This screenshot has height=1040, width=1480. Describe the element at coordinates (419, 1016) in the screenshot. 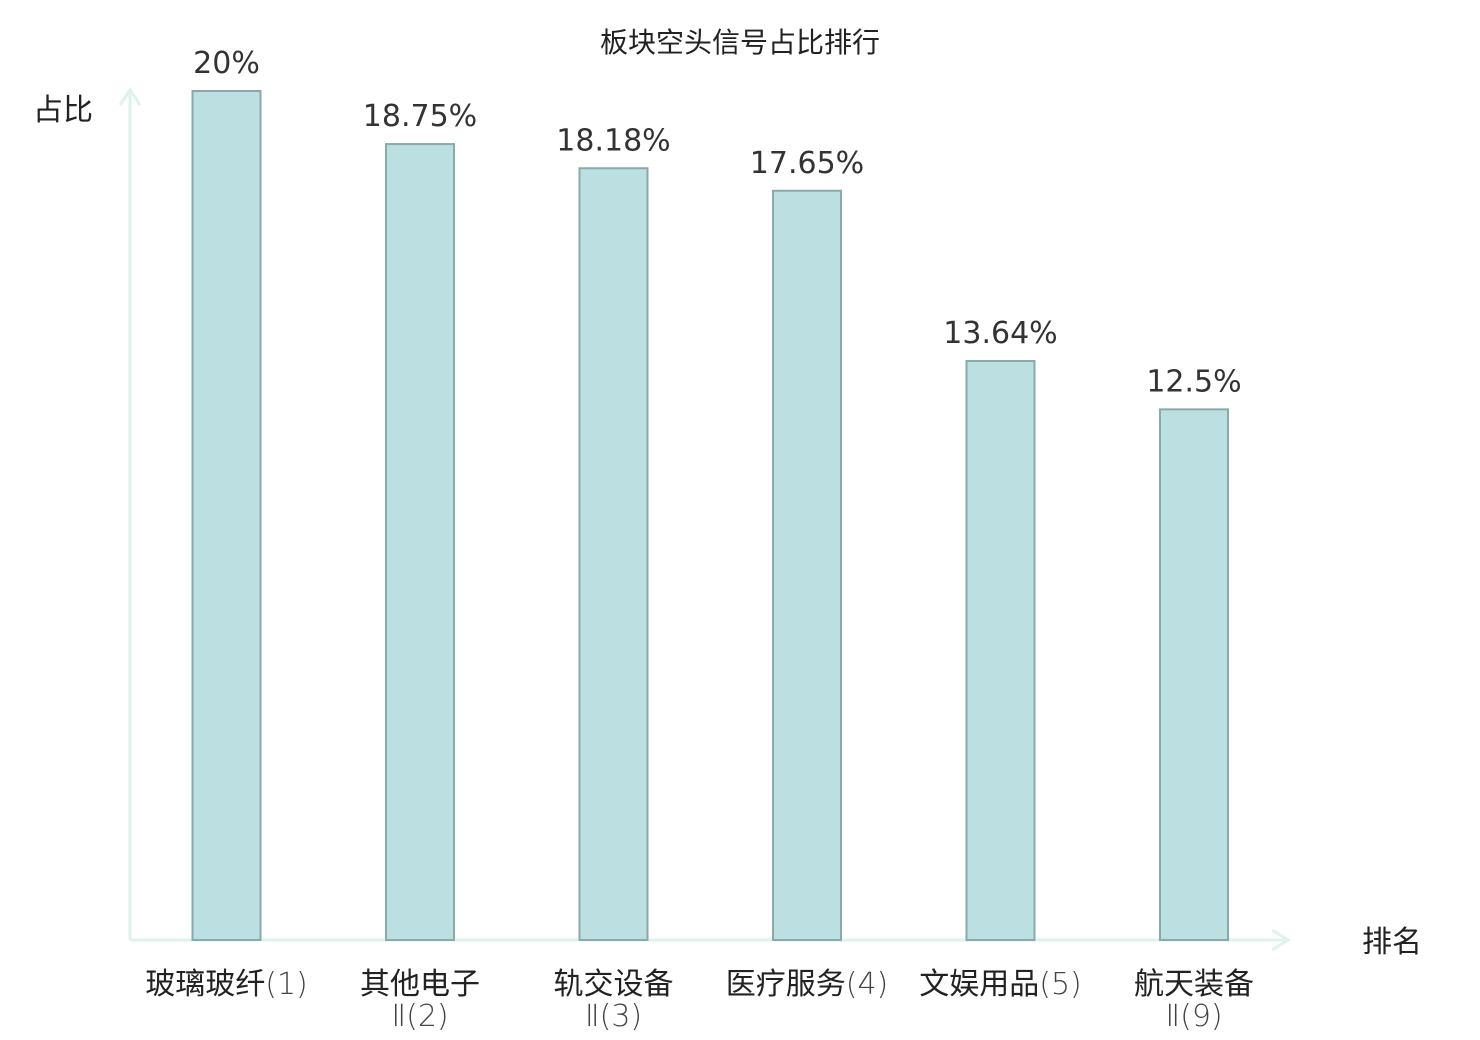

I see `category-rank-2: Ⅱ(2)` at that location.